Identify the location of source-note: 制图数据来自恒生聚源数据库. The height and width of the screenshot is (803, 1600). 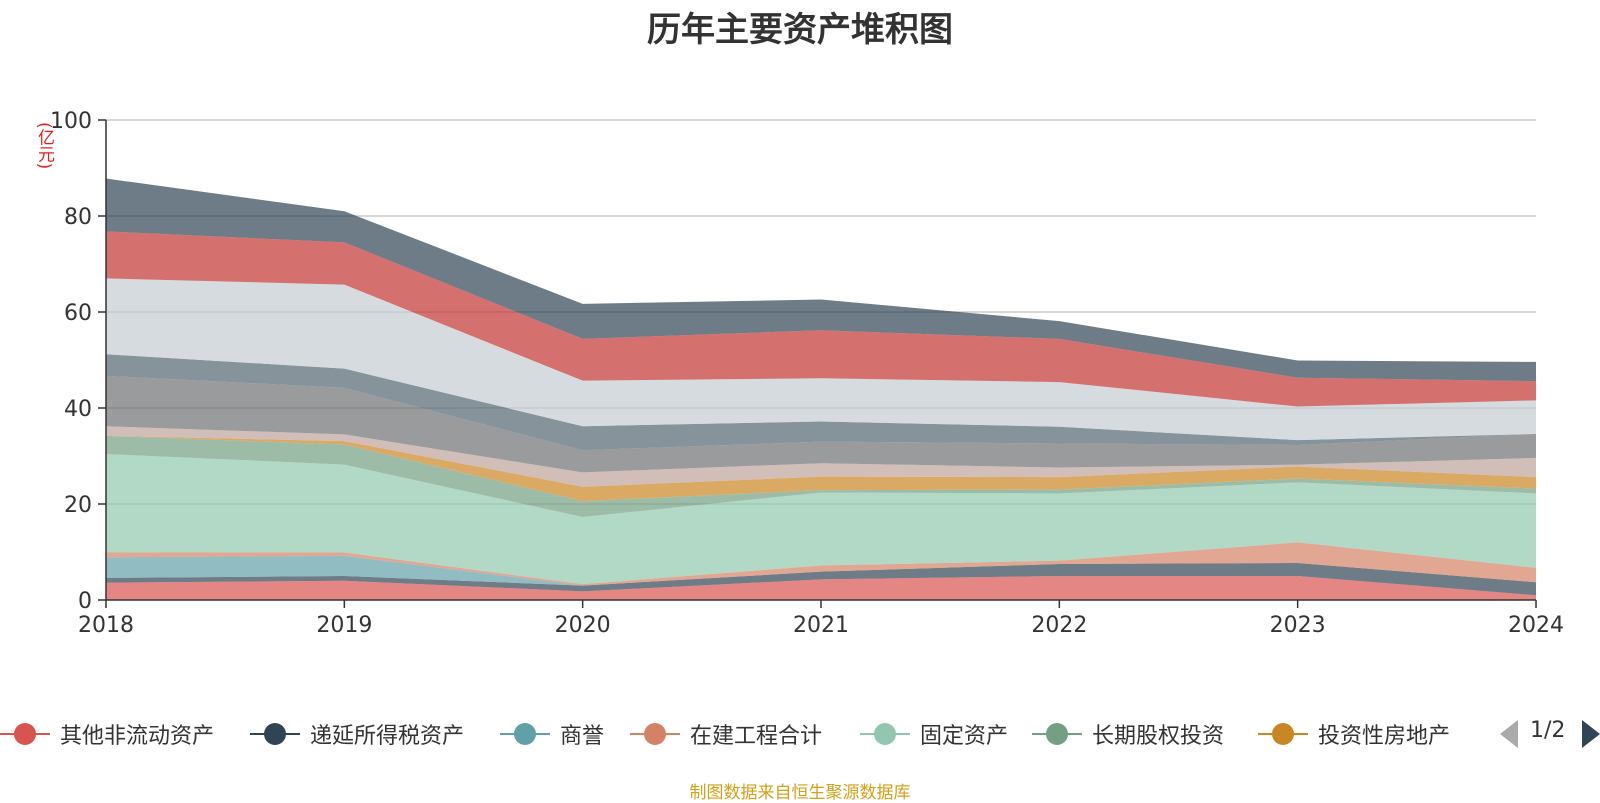
(800, 793).